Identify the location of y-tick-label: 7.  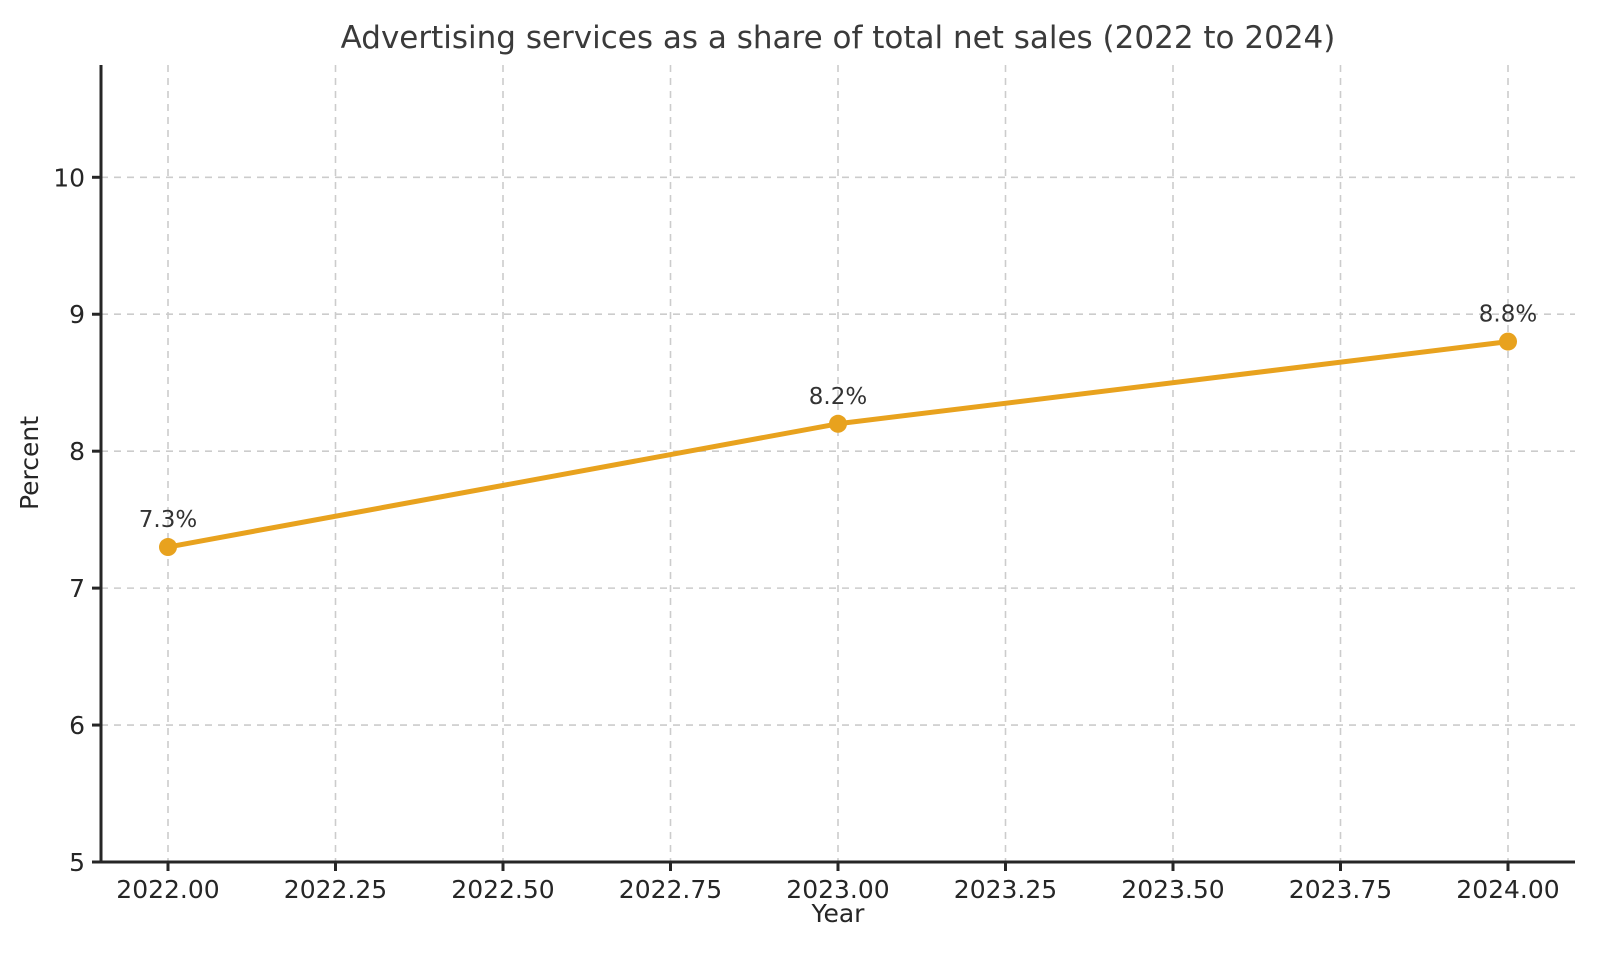
(77, 588).